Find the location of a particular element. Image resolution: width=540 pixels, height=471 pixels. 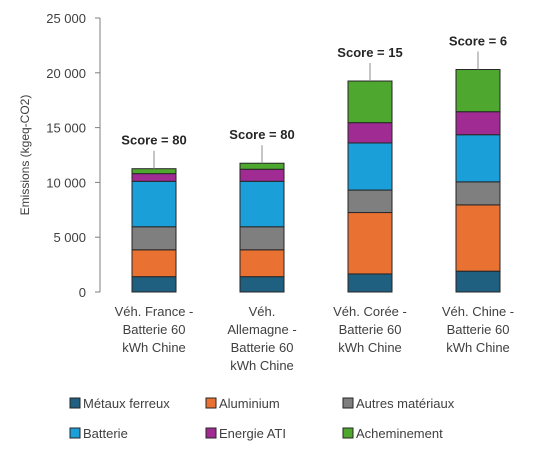

y-tick-label: 15 000 is located at coordinates (66, 128).